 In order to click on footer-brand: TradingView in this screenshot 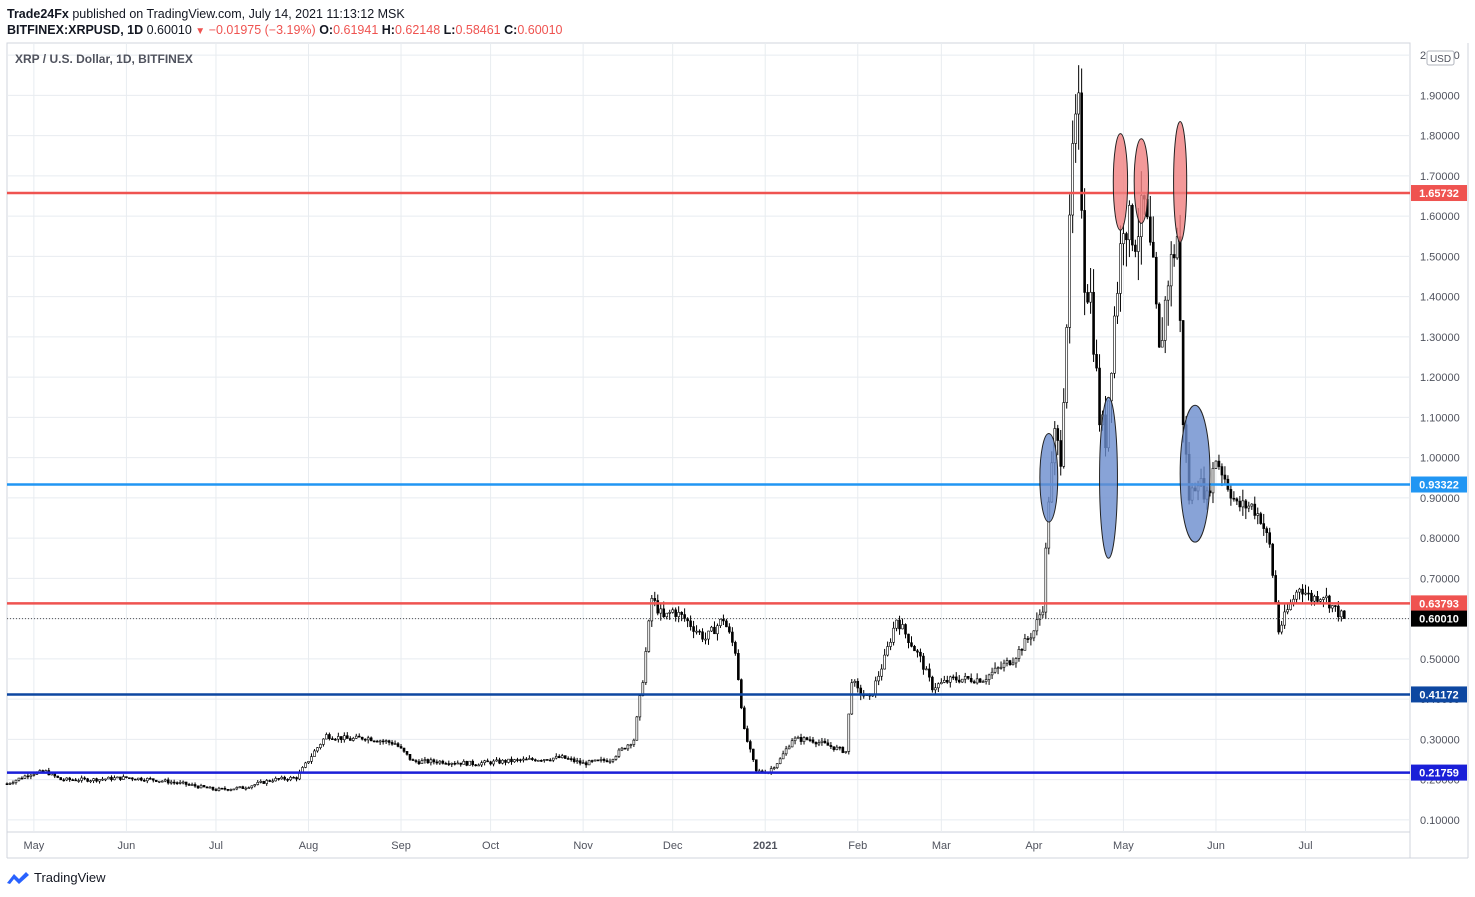, I will do `click(70, 877)`.